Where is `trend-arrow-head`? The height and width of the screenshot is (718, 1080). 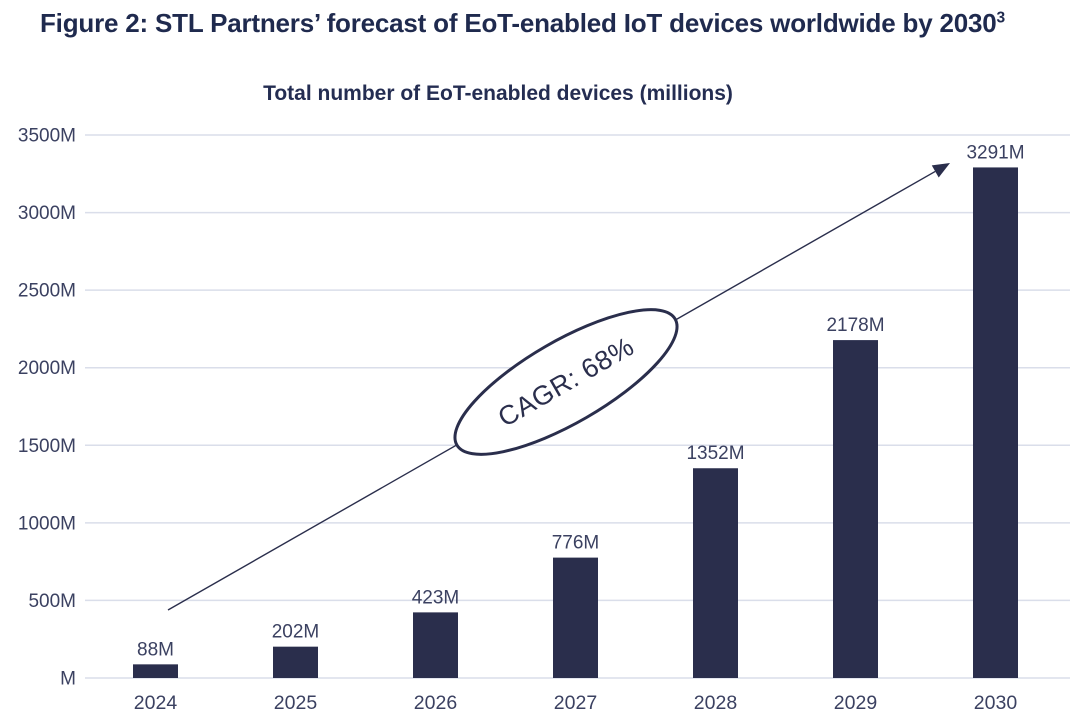 trend-arrow-head is located at coordinates (940, 170).